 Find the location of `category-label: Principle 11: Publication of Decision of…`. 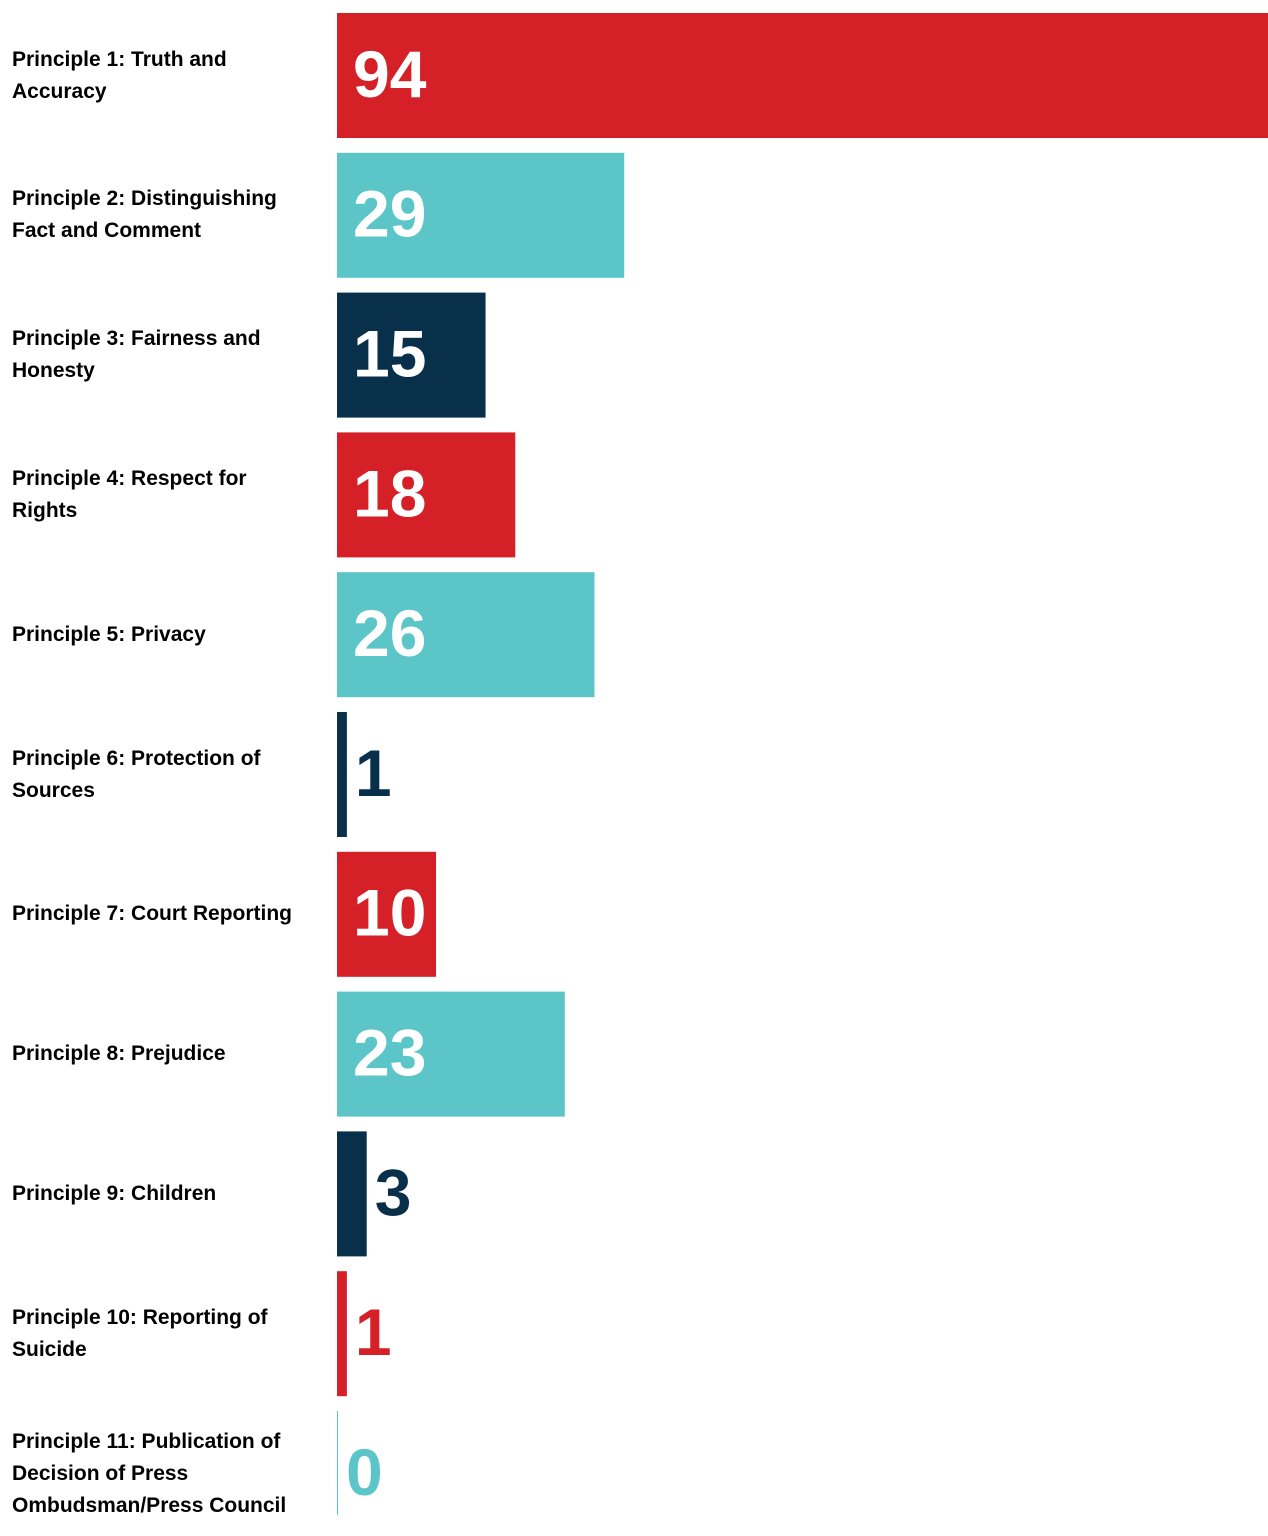

category-label: Principle 11: Publication of Decision of… is located at coordinates (149, 1473).